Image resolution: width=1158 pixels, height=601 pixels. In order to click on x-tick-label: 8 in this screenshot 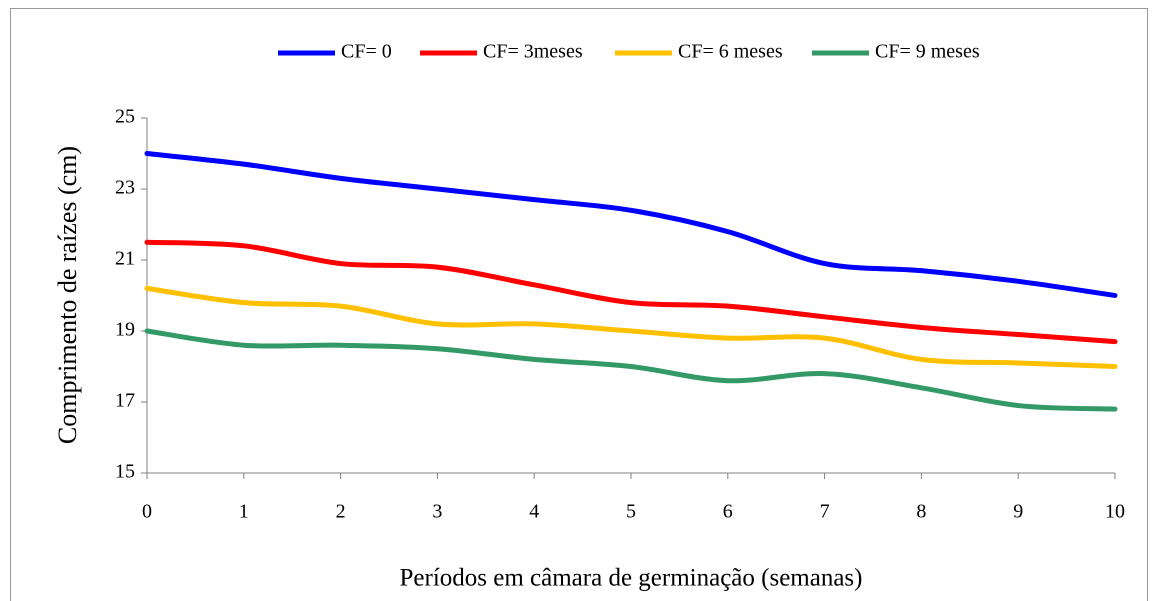, I will do `click(921, 512)`.